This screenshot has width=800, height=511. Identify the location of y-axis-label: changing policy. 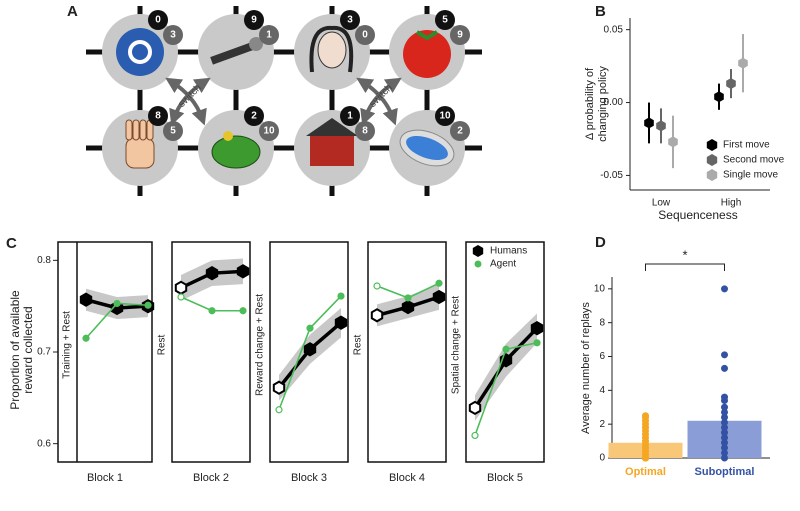
(603, 104).